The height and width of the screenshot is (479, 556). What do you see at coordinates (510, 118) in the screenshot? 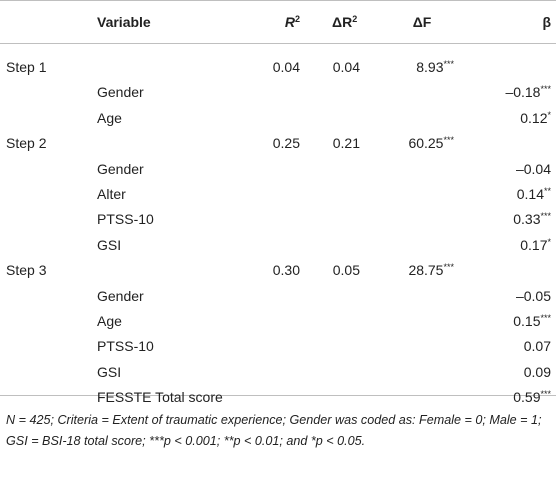
I see `row-beta: 0.12*` at bounding box center [510, 118].